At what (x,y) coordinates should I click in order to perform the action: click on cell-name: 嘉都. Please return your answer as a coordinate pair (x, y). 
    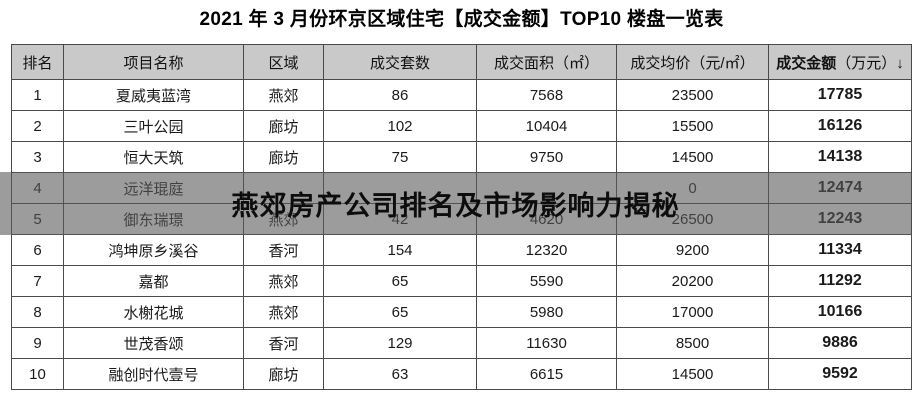
    Looking at the image, I should click on (153, 281).